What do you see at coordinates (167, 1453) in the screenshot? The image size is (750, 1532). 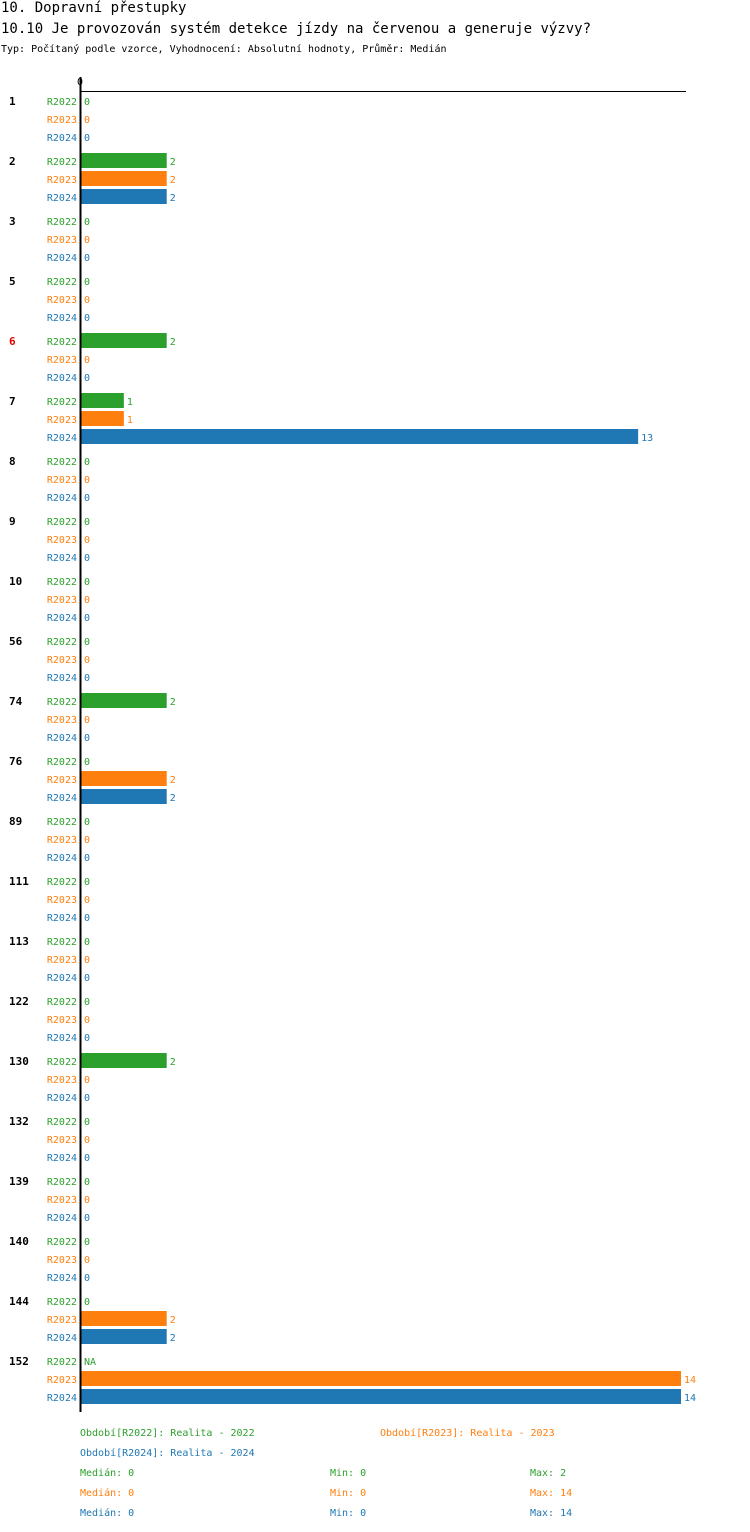 I see `legend-r2024: Období[R2024]: Realita - 2024` at bounding box center [167, 1453].